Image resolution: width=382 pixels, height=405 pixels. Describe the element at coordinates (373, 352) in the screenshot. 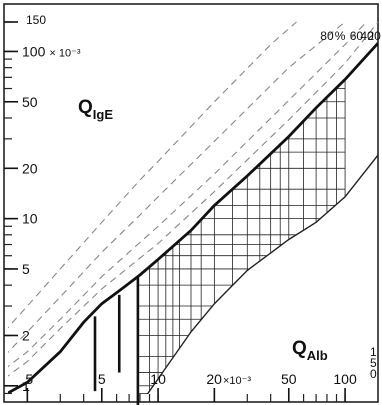

I see `x-tick-char-0: 1` at that location.